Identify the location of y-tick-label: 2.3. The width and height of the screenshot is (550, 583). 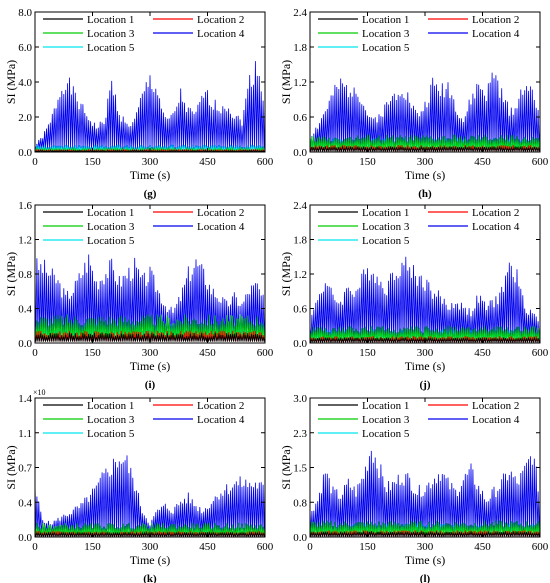
(300, 434).